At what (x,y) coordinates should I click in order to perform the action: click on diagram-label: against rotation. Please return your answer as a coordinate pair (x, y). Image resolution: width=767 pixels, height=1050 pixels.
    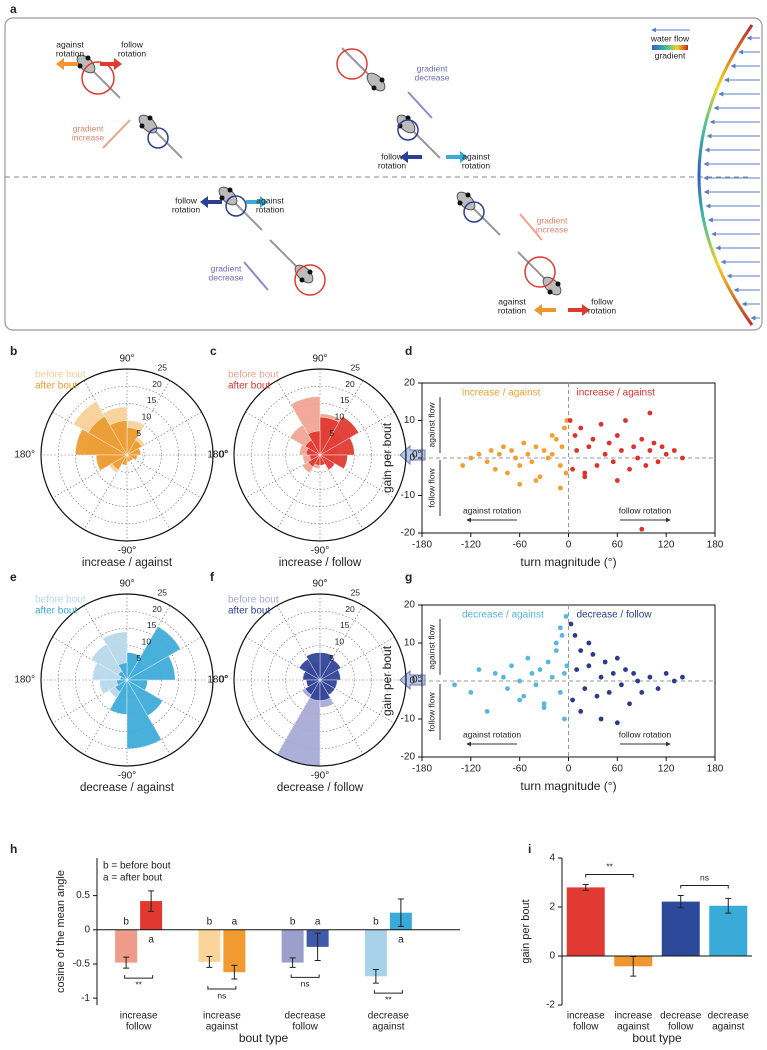
    Looking at the image, I should click on (512, 306).